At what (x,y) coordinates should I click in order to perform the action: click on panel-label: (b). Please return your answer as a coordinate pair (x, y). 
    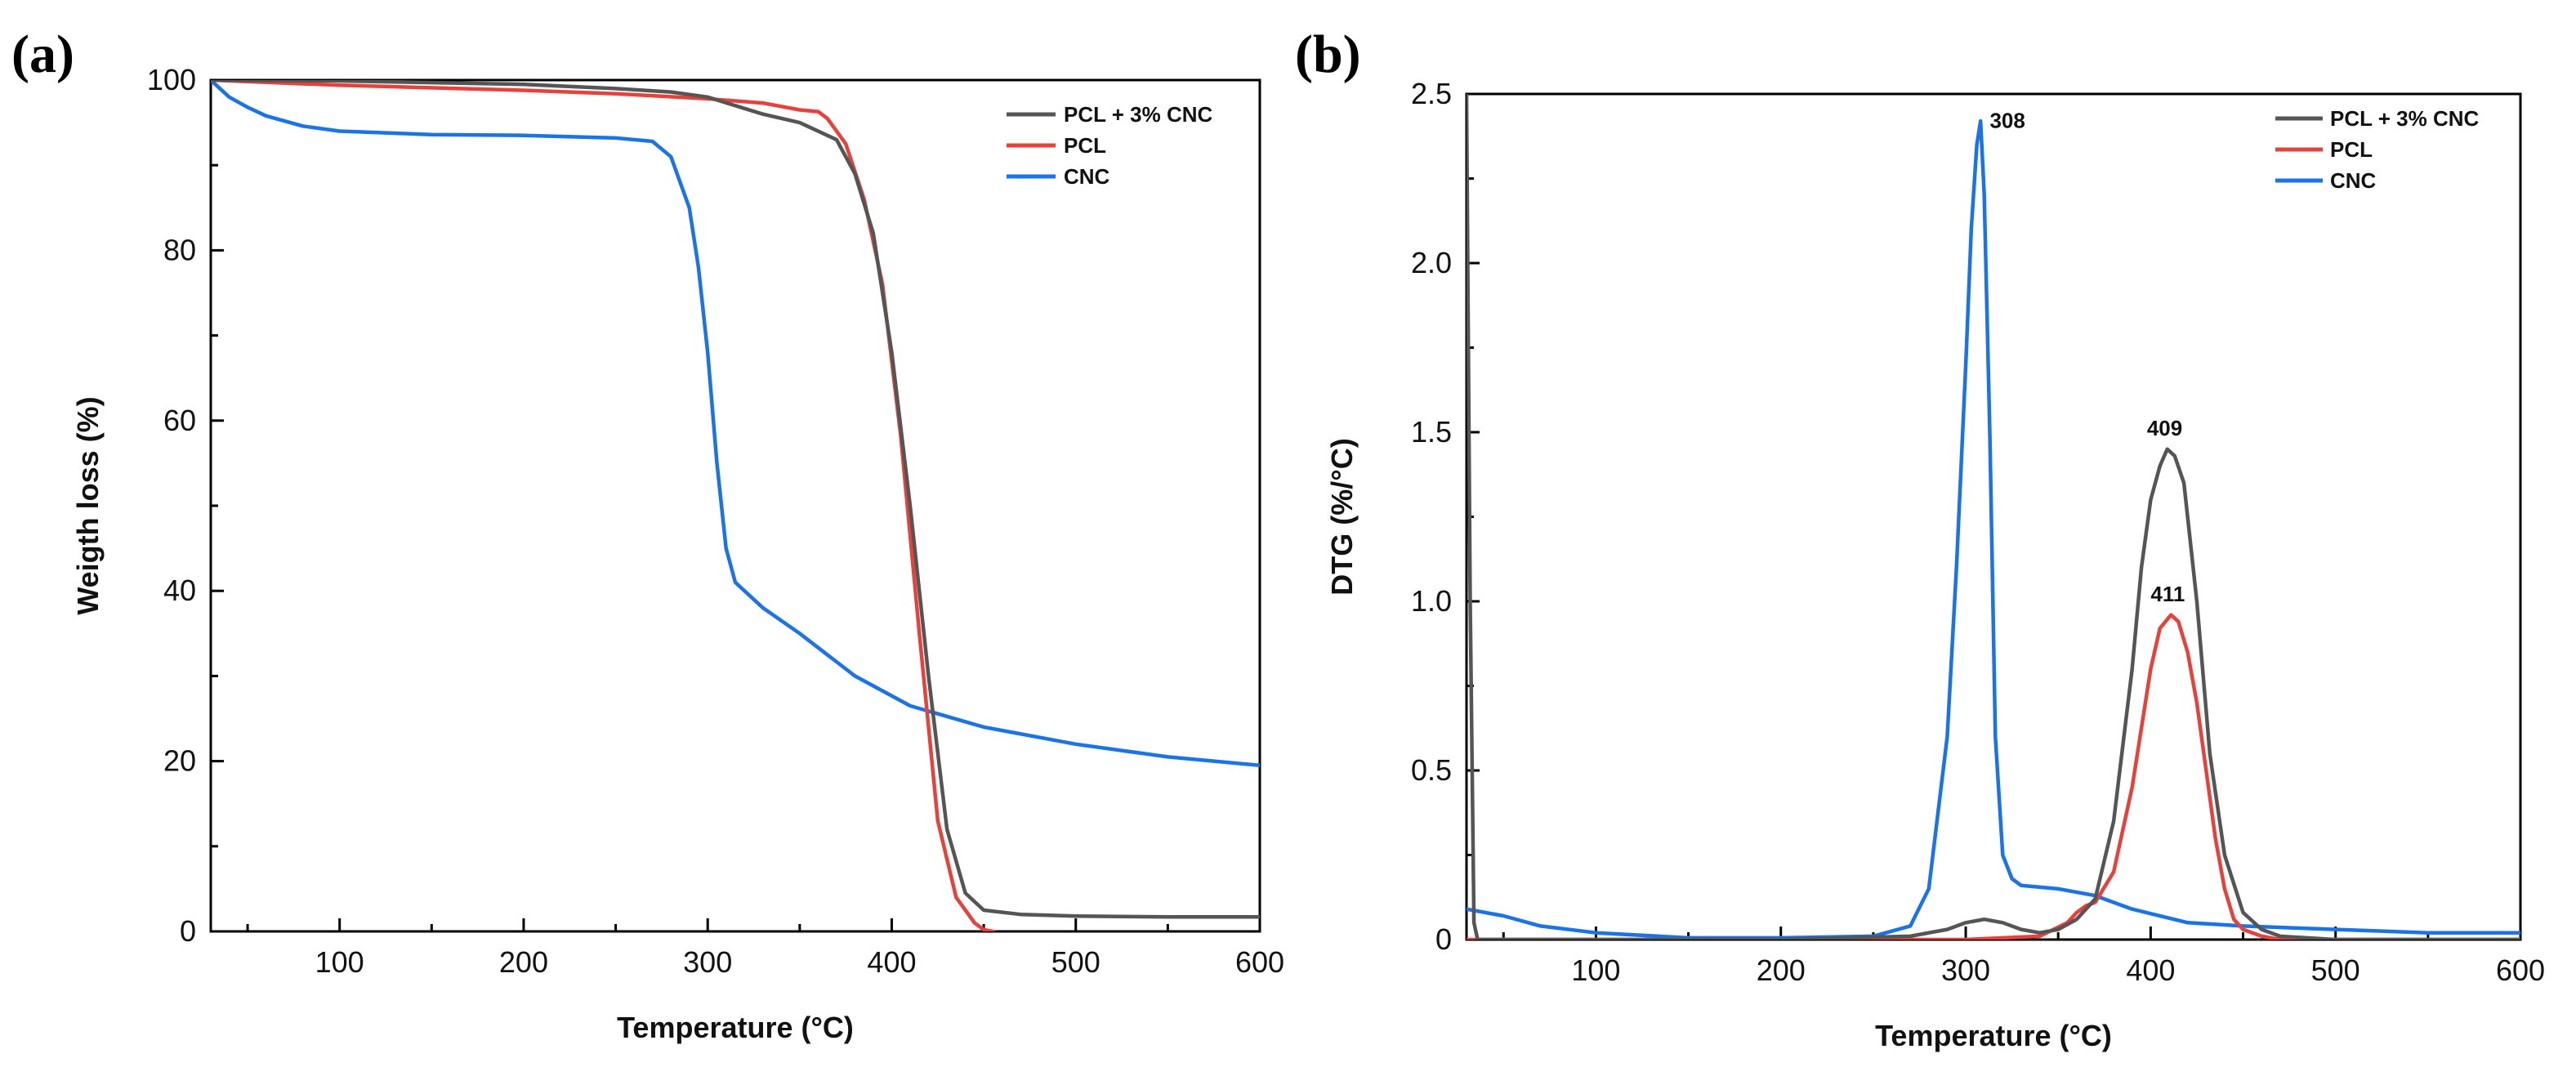
    Looking at the image, I should click on (1328, 54).